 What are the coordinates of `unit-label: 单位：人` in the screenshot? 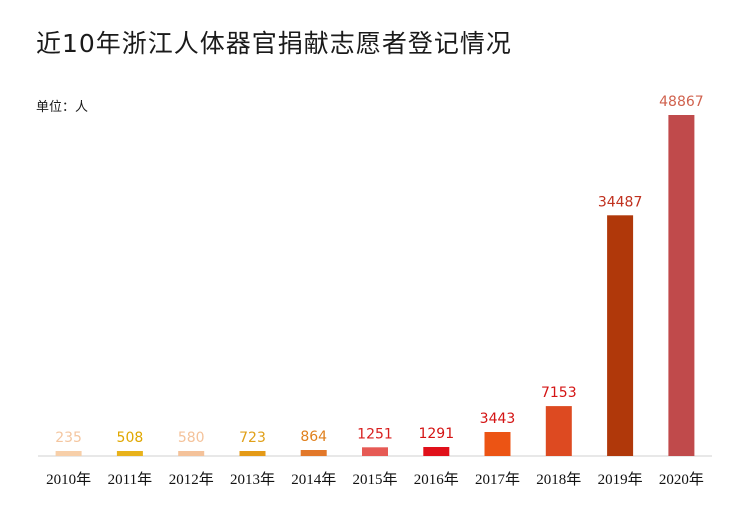 It's located at (62, 107).